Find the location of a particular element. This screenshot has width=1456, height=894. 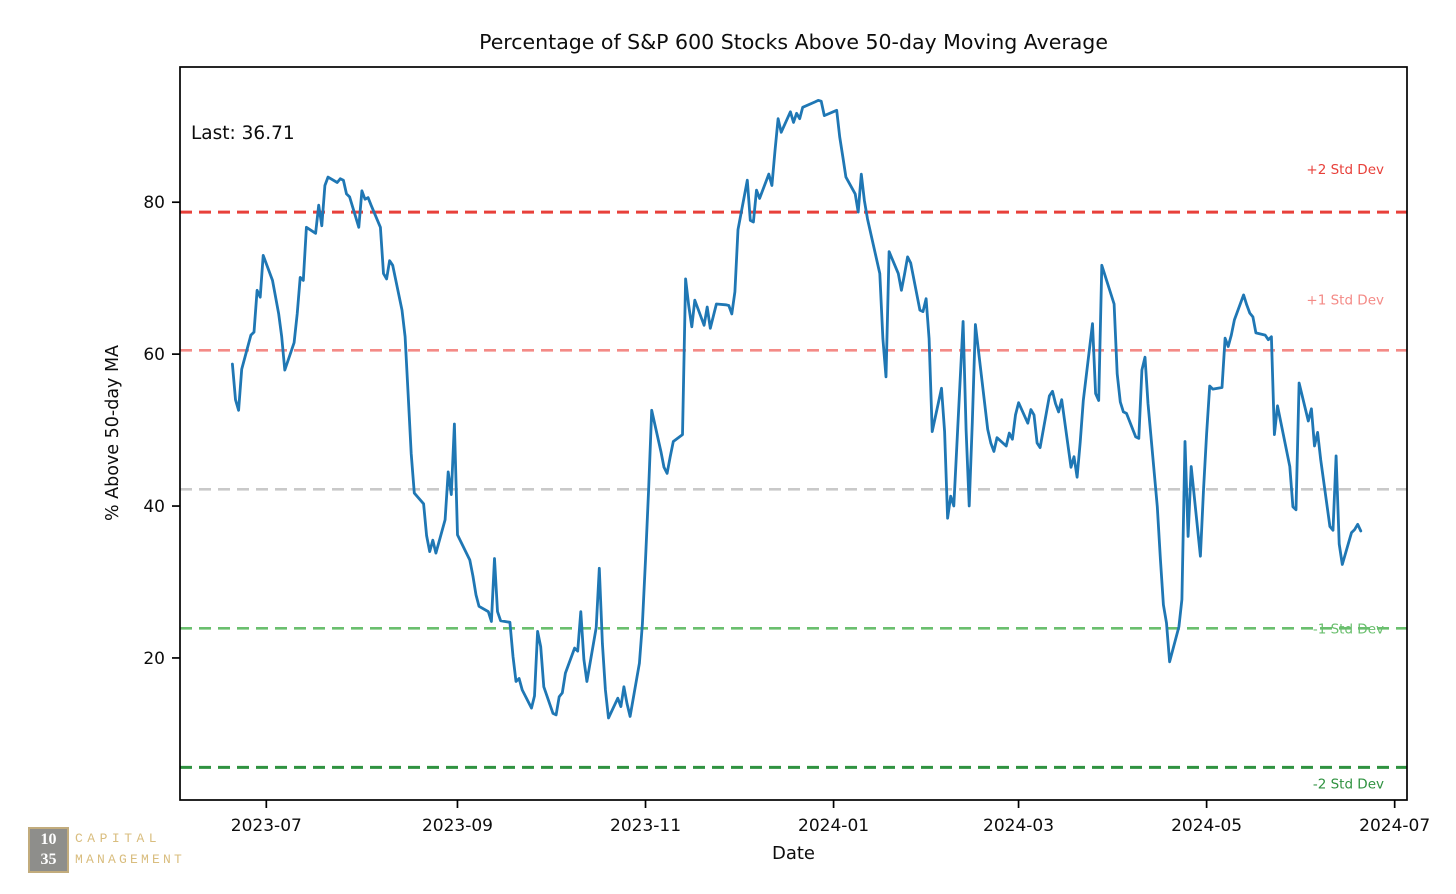

y-tick-label: 80 is located at coordinates (154, 203).